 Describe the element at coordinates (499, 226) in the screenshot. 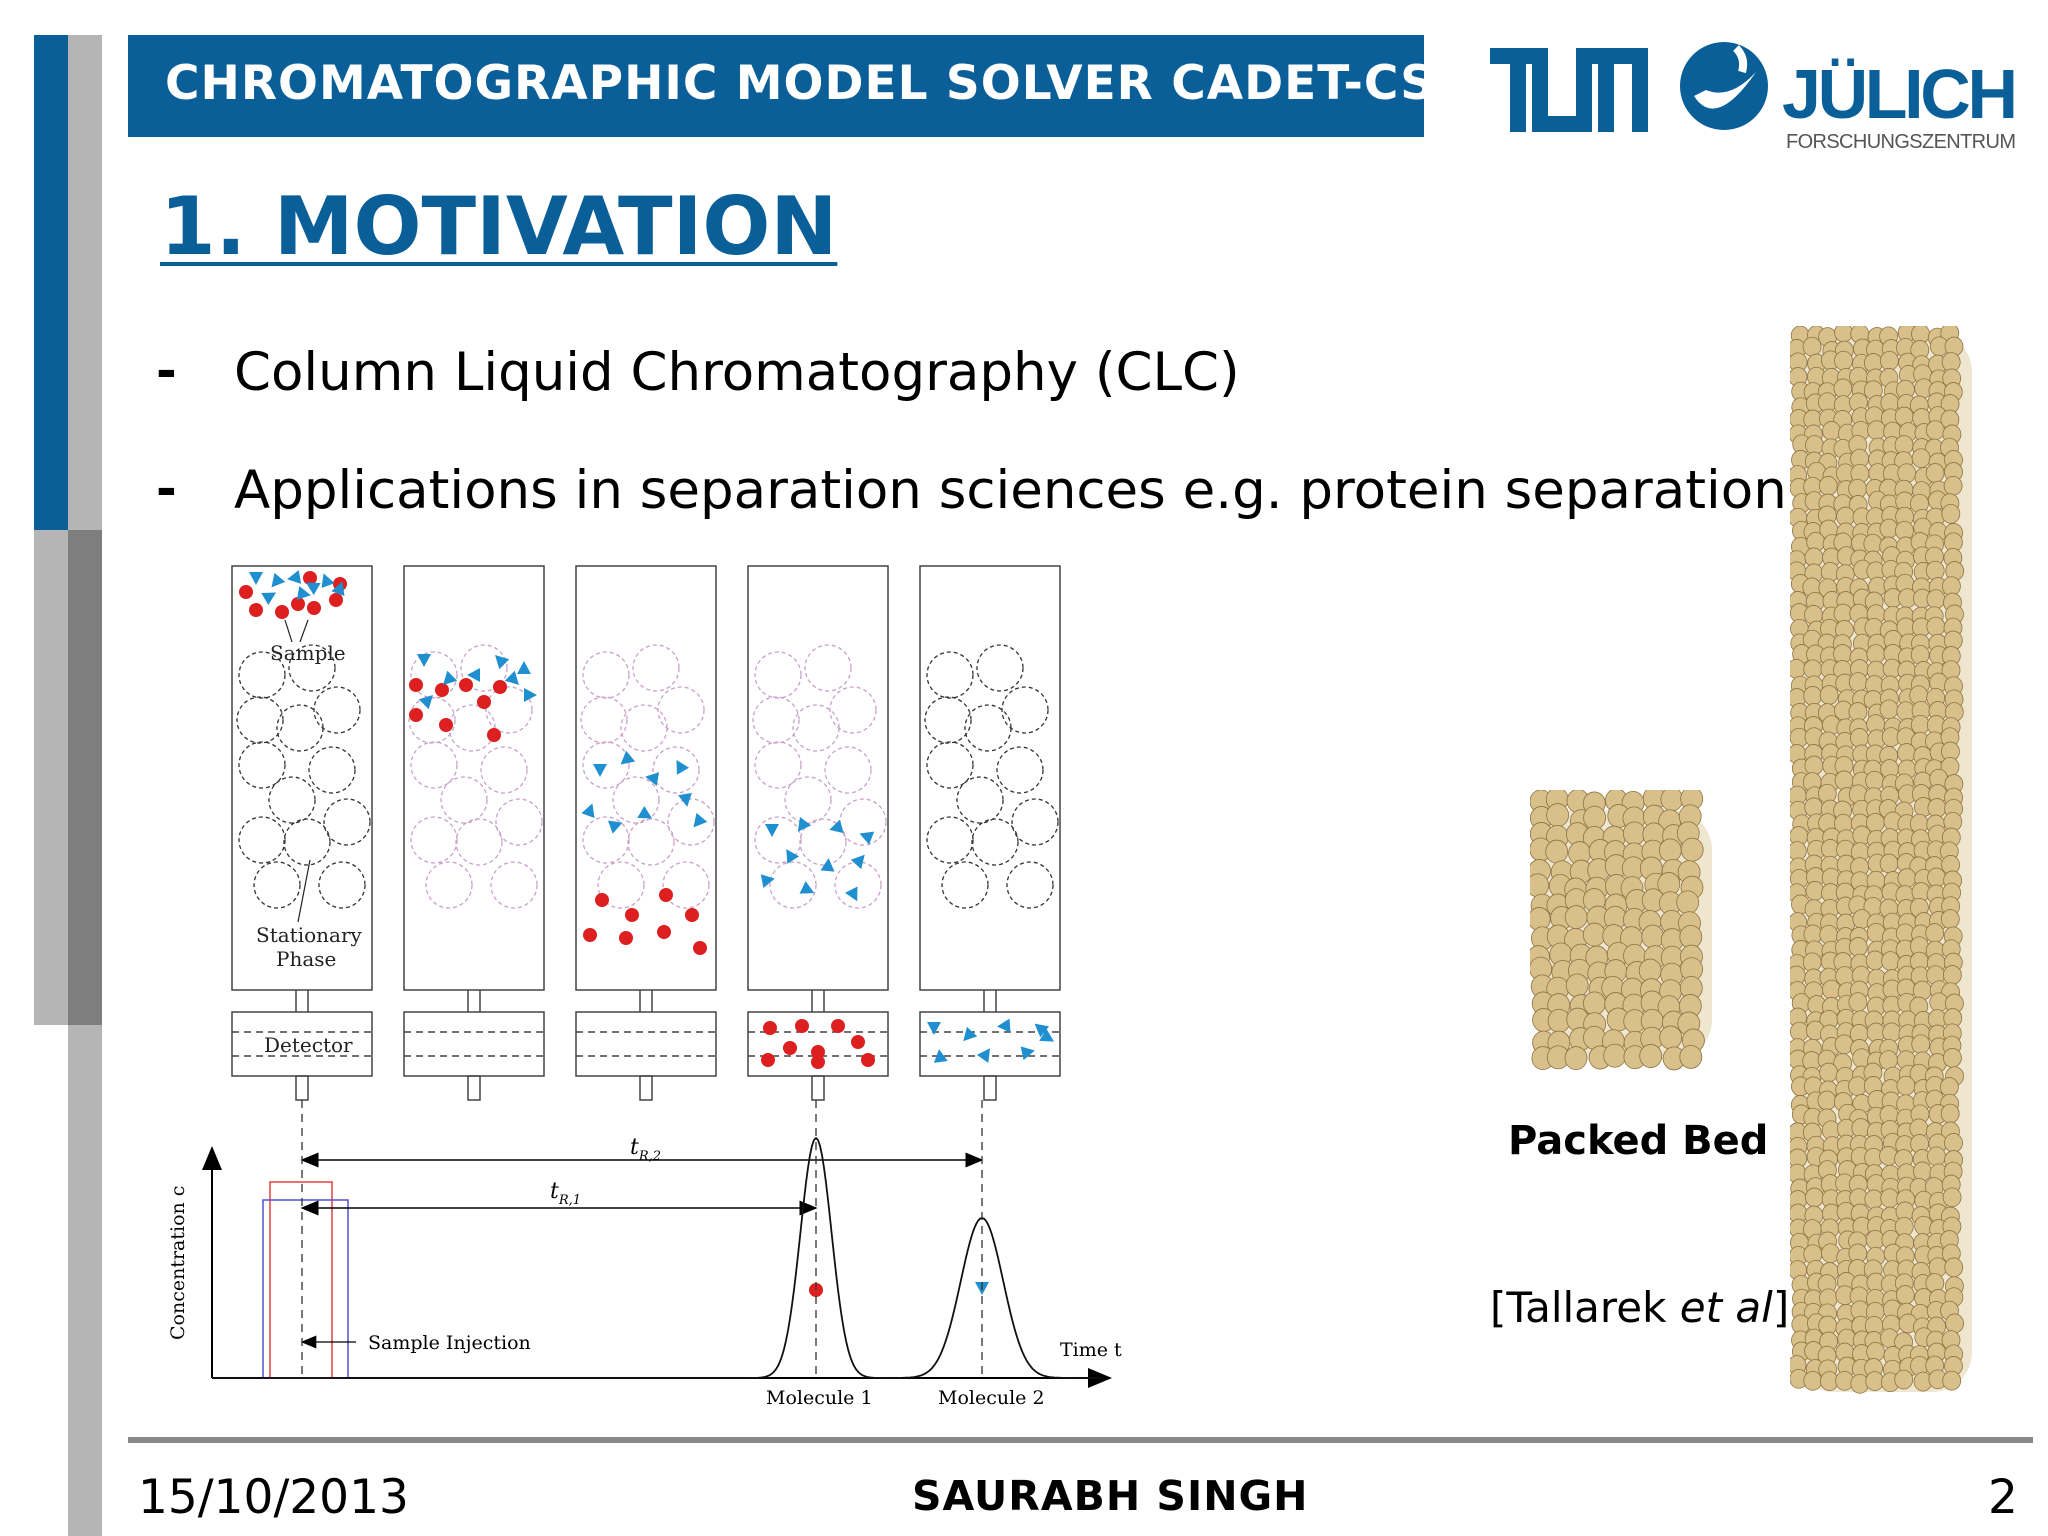

I see `page-title: 1. MOTIVATION` at that location.